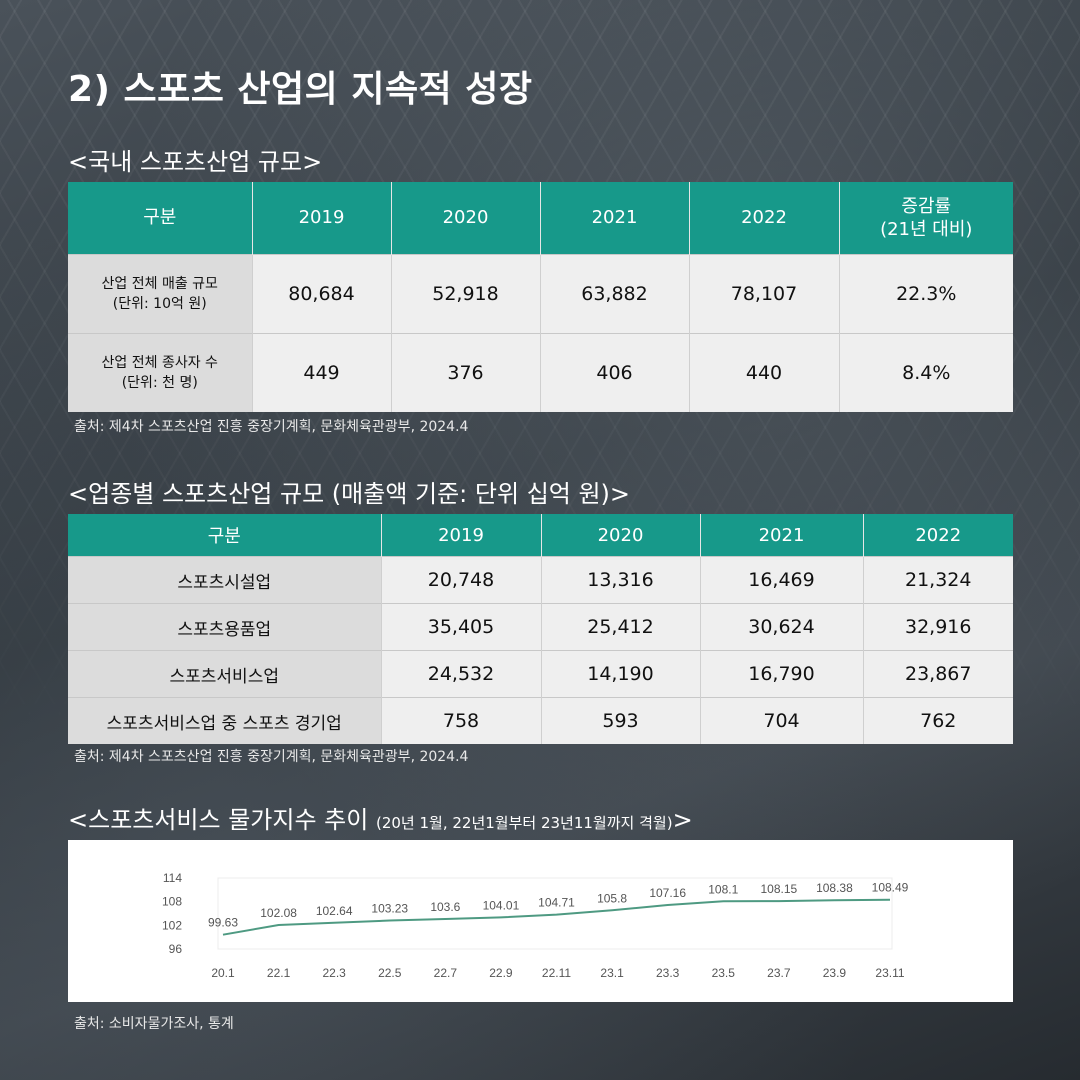  I want to click on table-cell: 78,107, so click(764, 294).